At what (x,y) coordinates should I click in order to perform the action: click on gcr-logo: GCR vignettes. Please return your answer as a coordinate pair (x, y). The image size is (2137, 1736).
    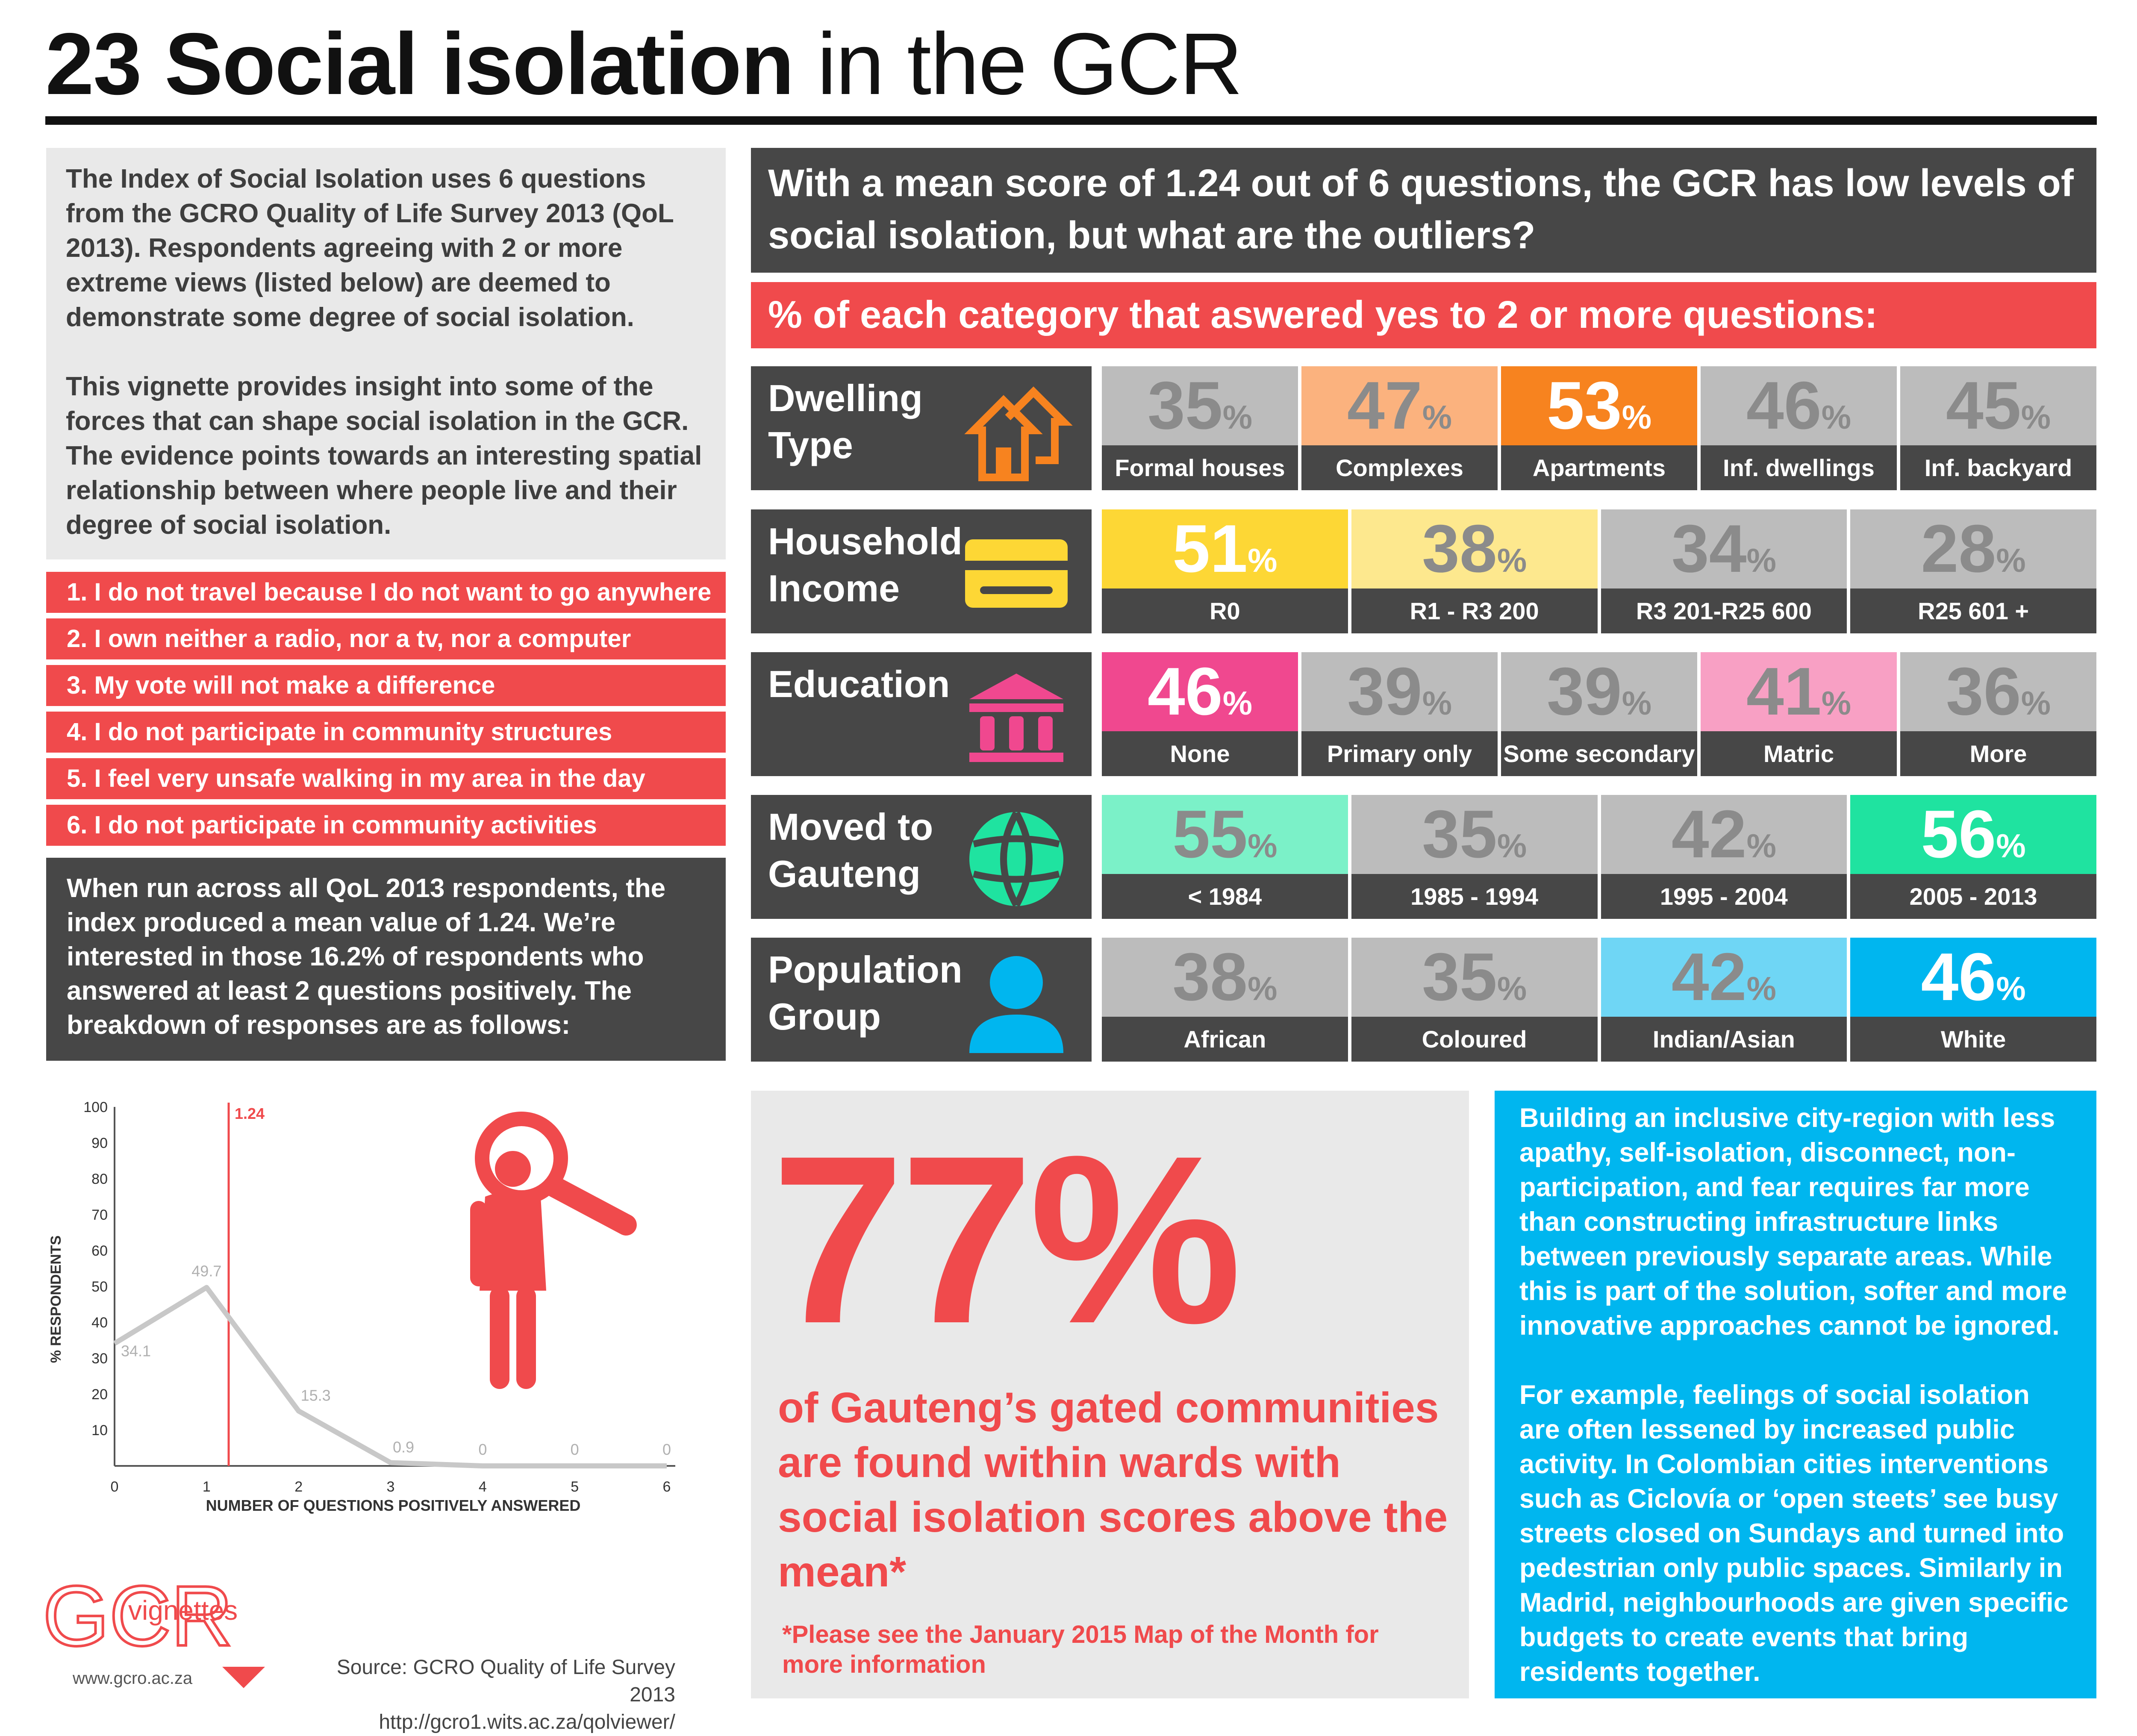
    Looking at the image, I should click on (154, 1627).